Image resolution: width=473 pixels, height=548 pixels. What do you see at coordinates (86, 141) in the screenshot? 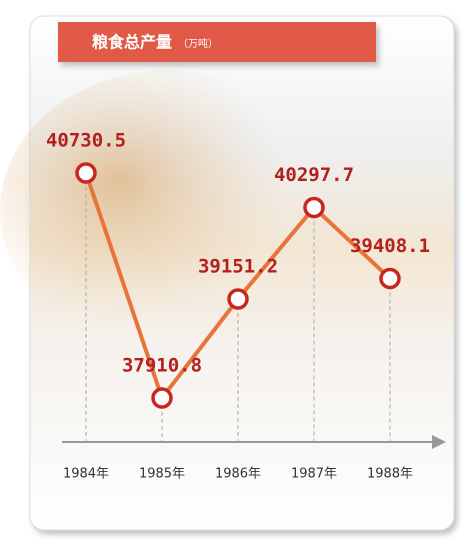
I see `data-label: 40730.5` at bounding box center [86, 141].